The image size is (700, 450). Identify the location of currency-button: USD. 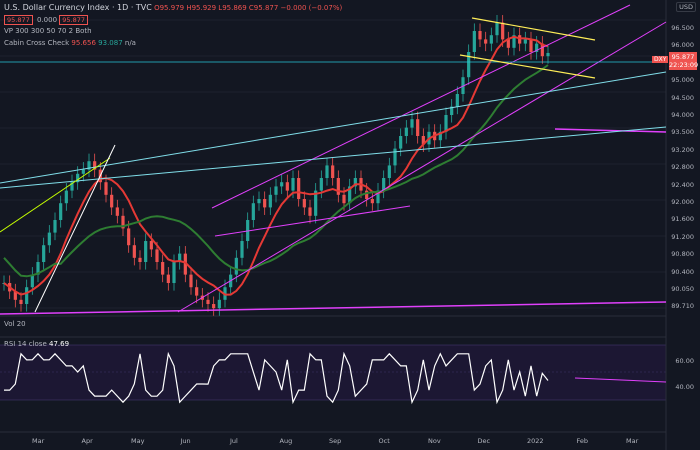
(686, 7).